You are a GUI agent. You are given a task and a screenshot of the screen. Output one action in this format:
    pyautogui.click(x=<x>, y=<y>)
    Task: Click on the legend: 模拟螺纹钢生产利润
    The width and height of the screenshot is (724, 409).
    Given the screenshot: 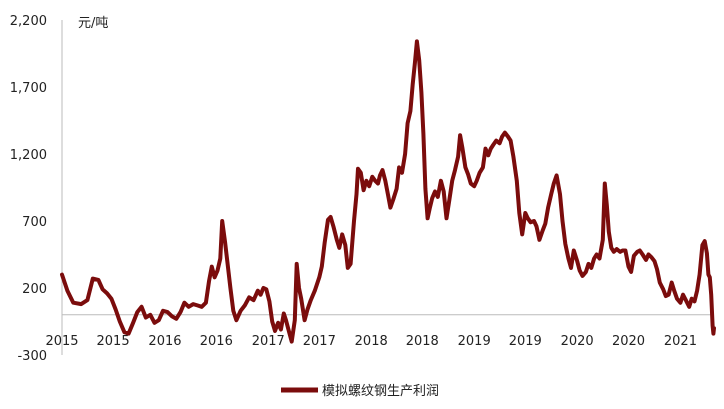 What is the action you would take?
    pyautogui.click(x=360, y=391)
    